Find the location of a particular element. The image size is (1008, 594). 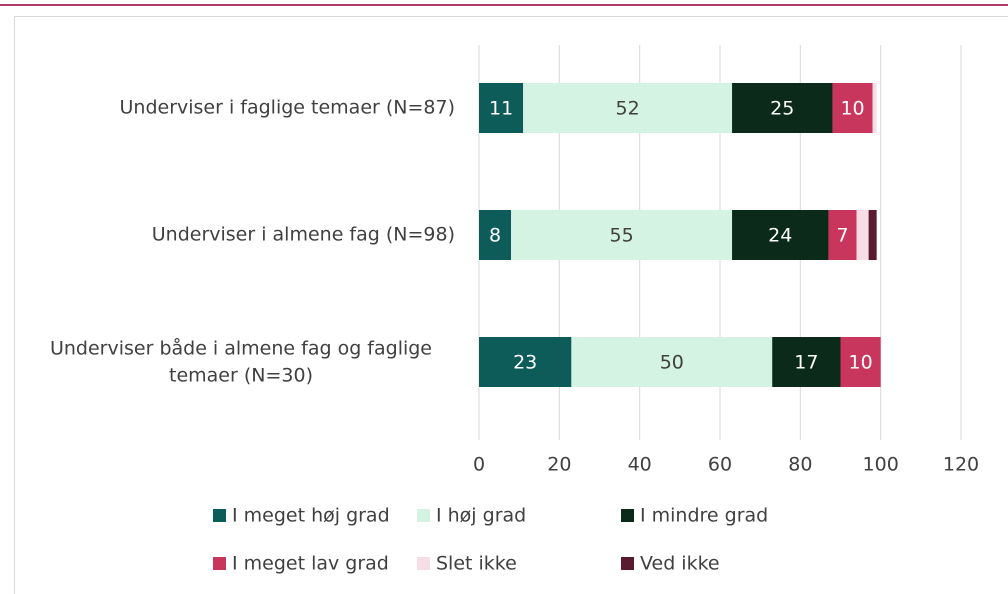

data-label: 23 is located at coordinates (525, 363).